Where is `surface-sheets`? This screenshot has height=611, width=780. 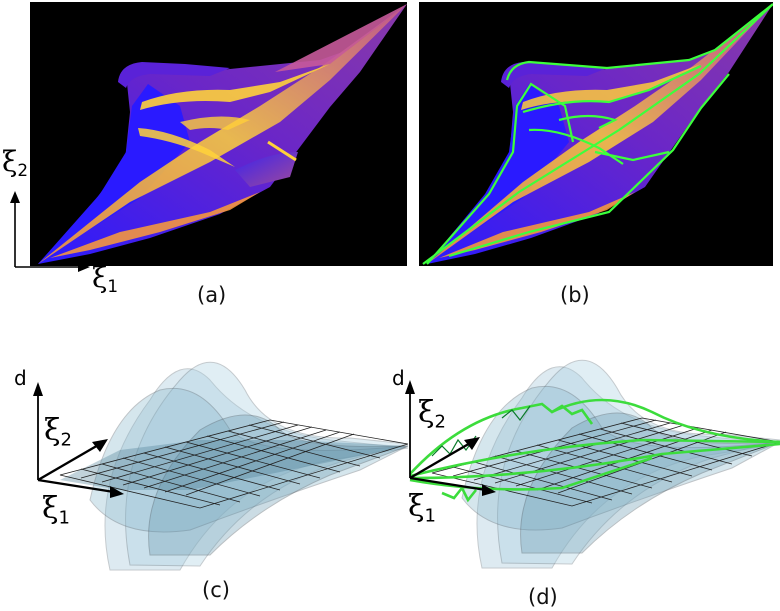
surface-sheets is located at coordinates (620, 464).